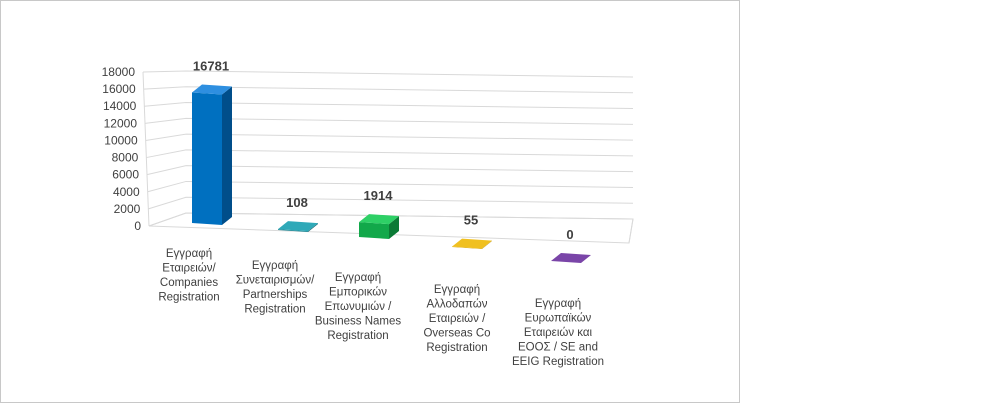 This screenshot has width=986, height=411. Describe the element at coordinates (125, 175) in the screenshot. I see `y-tick-label: 6000` at that location.